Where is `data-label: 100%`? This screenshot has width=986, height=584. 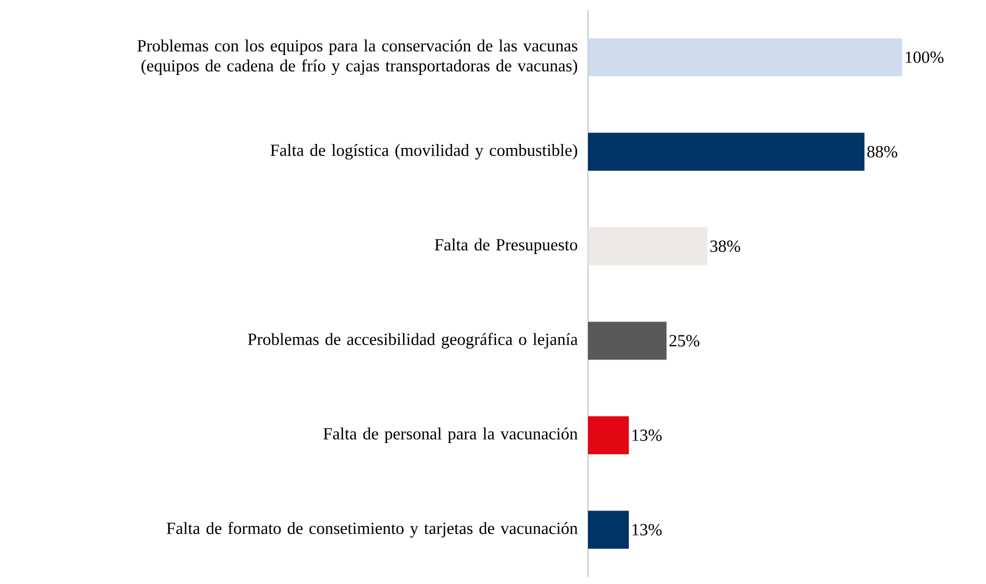
data-label: 100% is located at coordinates (925, 57).